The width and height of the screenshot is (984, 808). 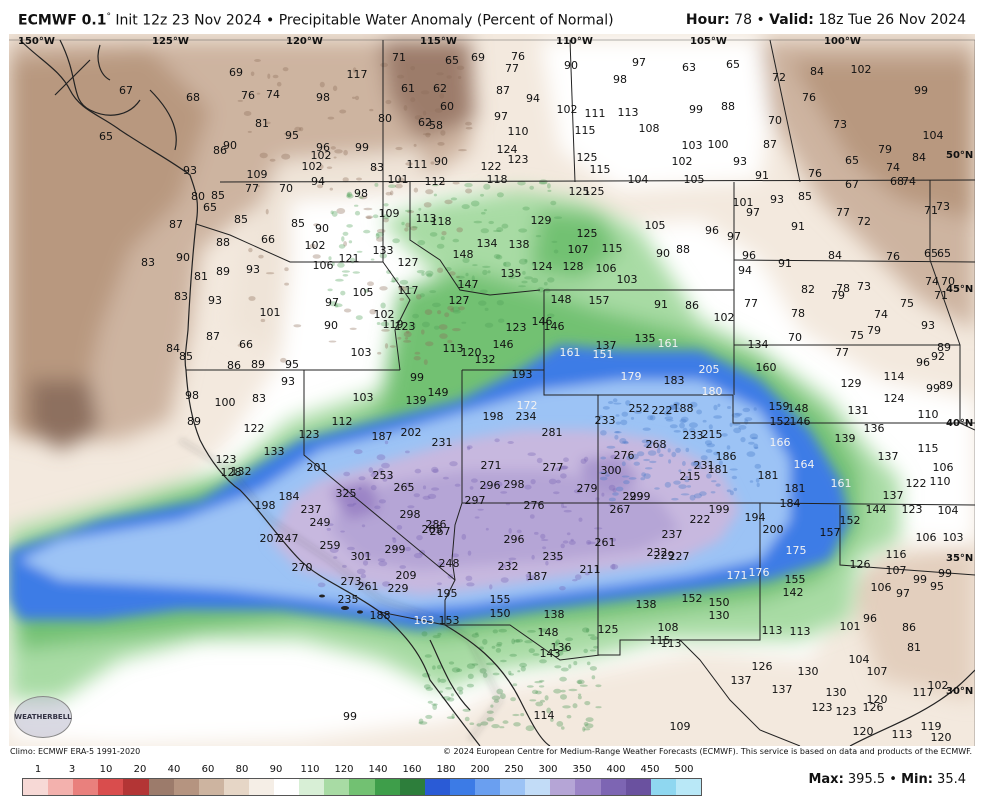 What do you see at coordinates (410, 514) in the screenshot?
I see `value-label: 298` at bounding box center [410, 514].